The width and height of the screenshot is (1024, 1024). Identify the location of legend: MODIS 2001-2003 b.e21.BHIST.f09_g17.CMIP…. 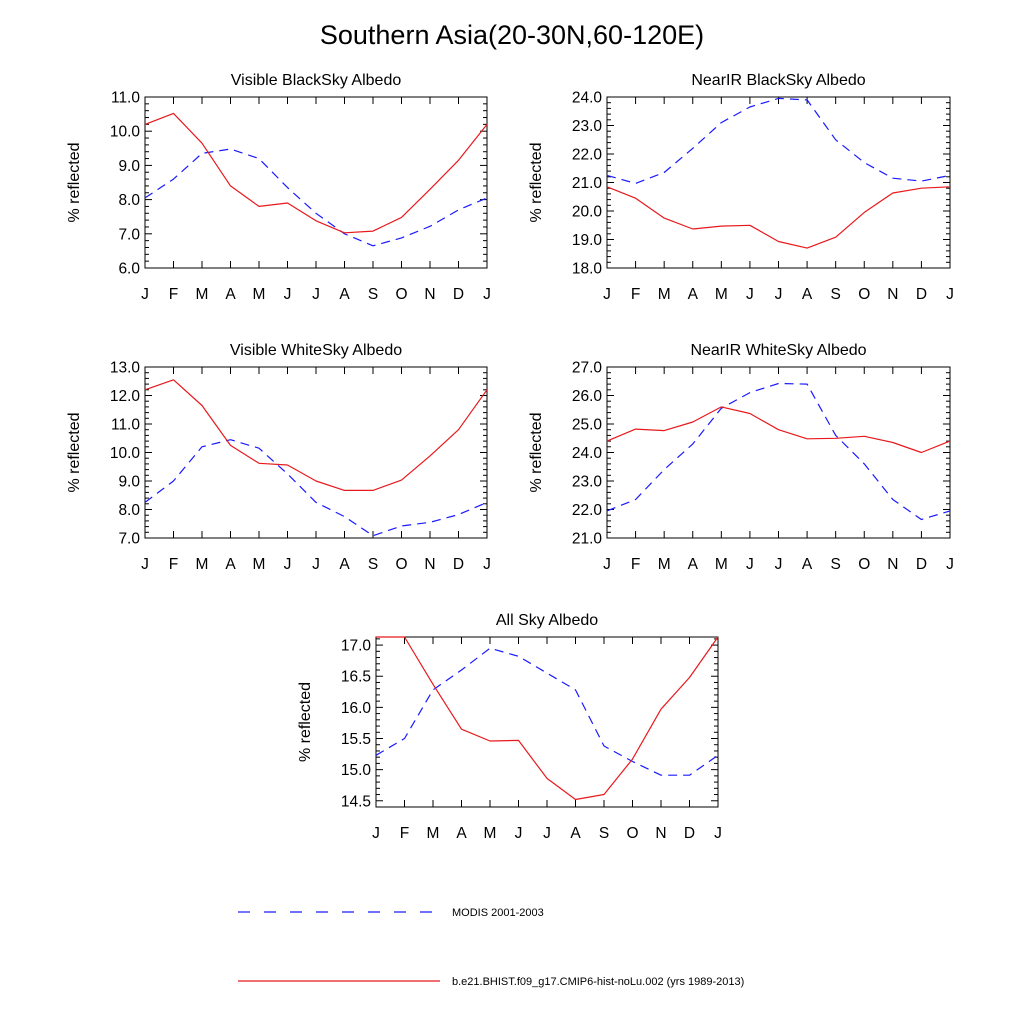
(491, 947).